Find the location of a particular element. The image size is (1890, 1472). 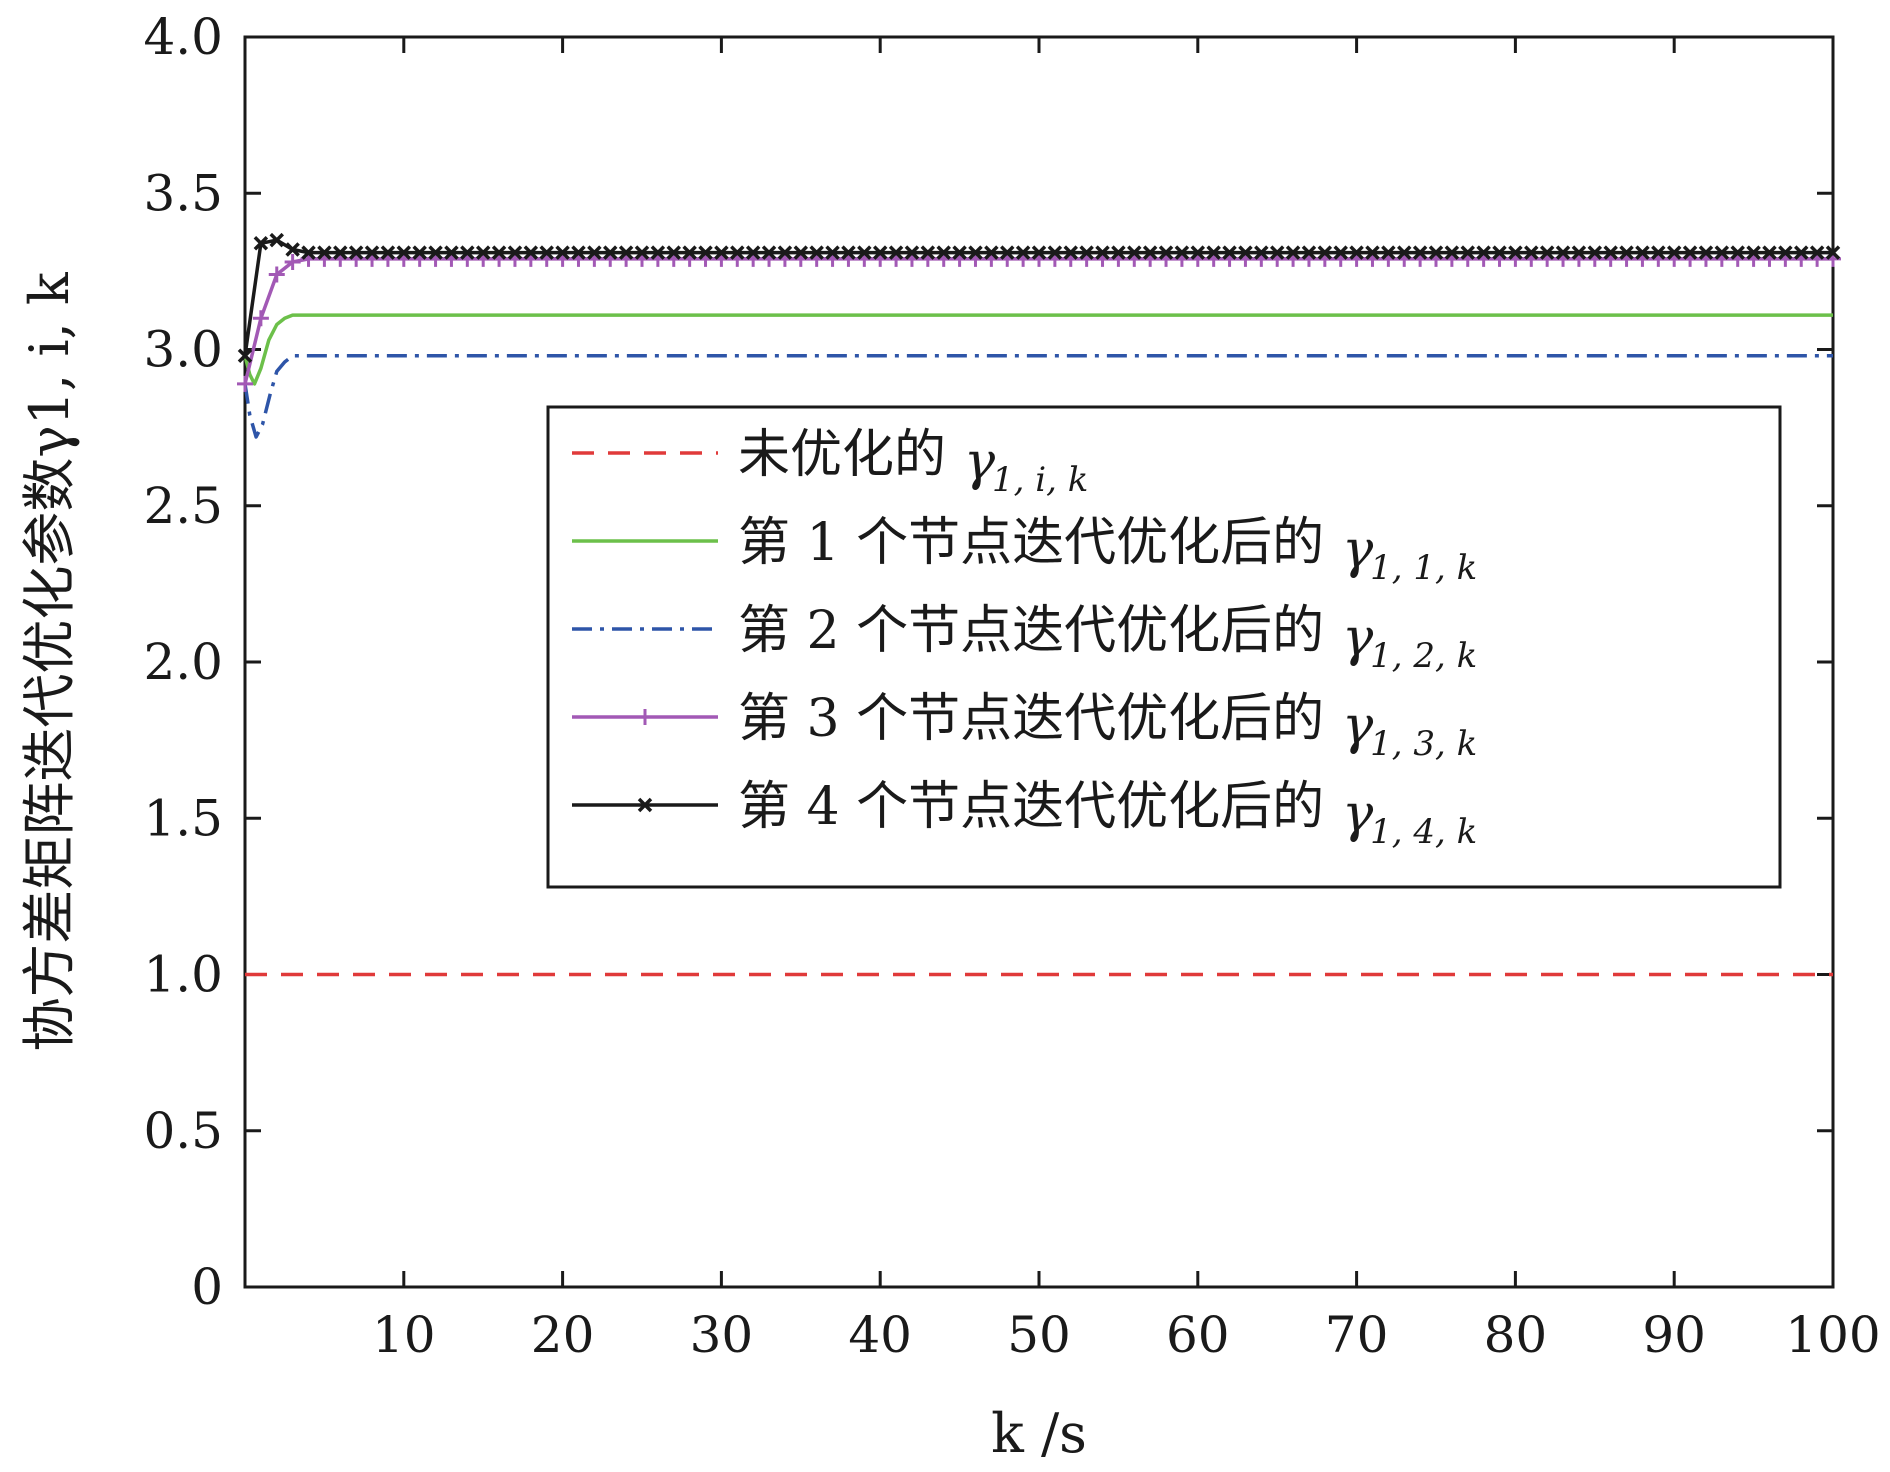

x-tick-label: 90 is located at coordinates (1674, 1335).